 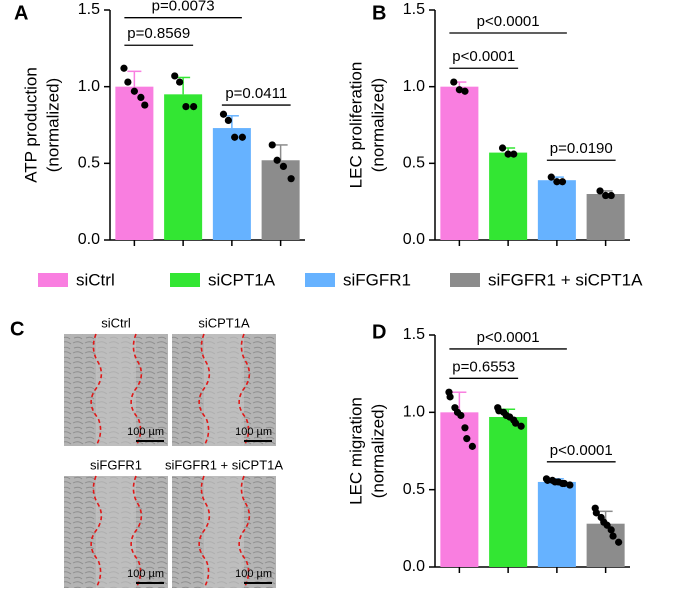 What do you see at coordinates (21, 13) in the screenshot?
I see `panel-label: A` at bounding box center [21, 13].